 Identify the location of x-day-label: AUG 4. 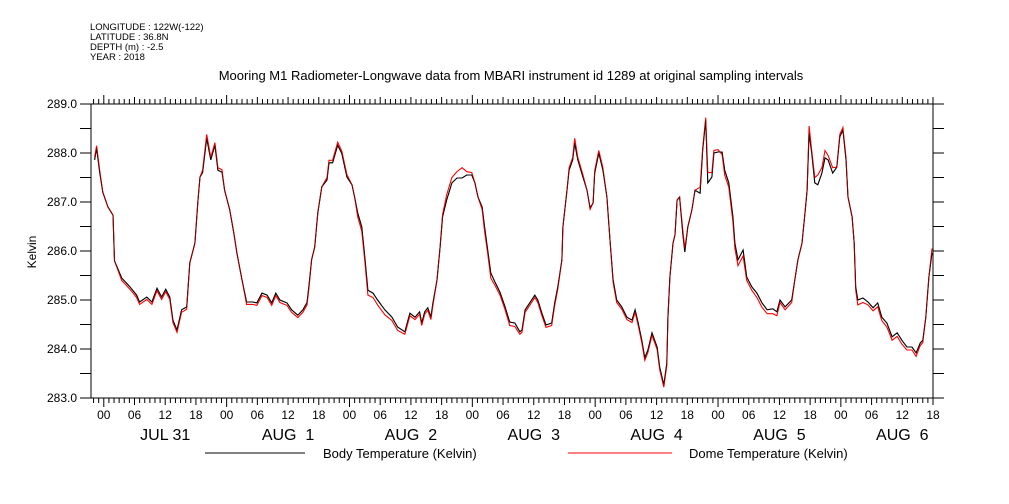
(656, 435).